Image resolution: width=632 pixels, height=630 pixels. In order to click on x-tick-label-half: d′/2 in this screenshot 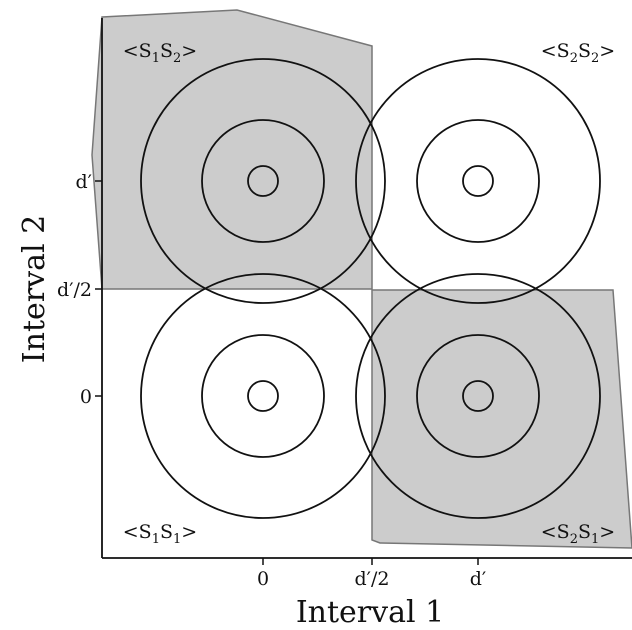, I will do `click(372, 579)`.